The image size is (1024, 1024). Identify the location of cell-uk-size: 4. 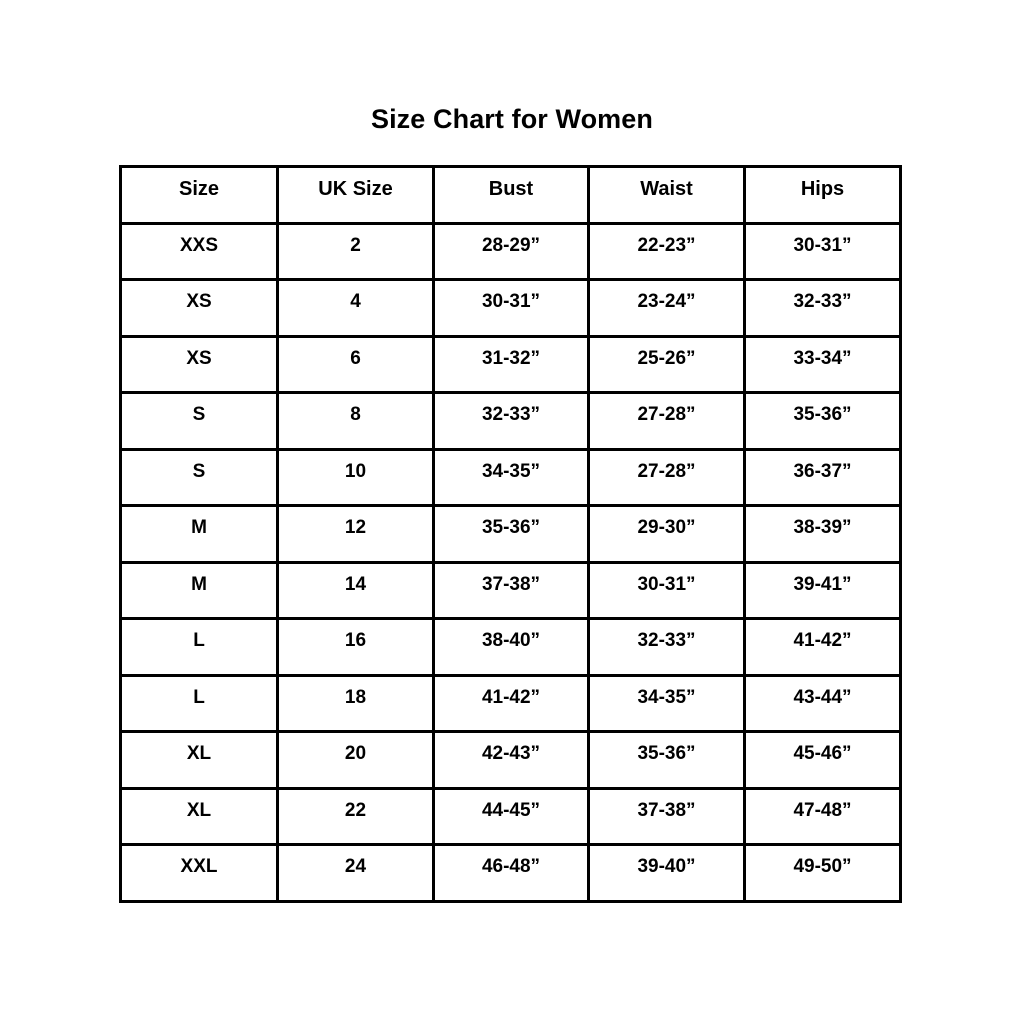
(355, 308).